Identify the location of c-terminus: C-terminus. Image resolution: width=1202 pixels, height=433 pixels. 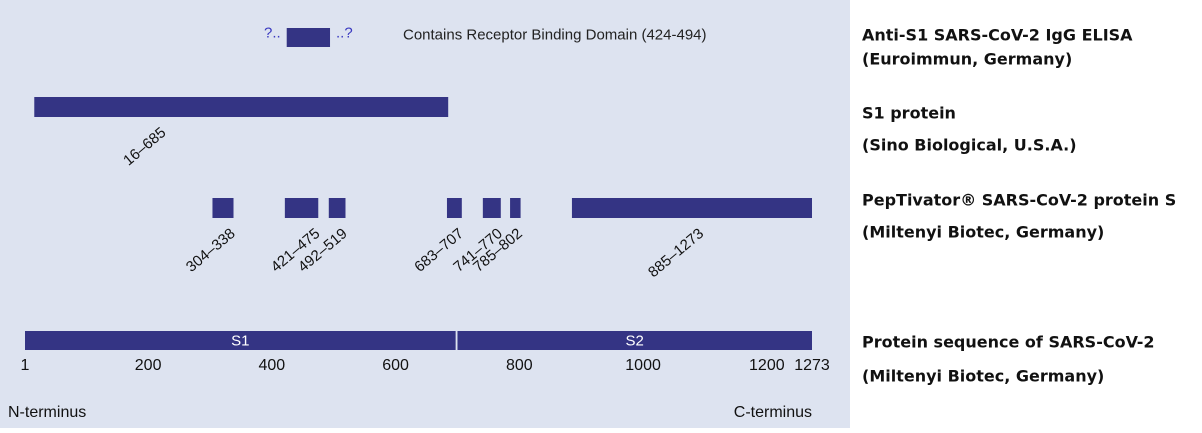
(773, 412).